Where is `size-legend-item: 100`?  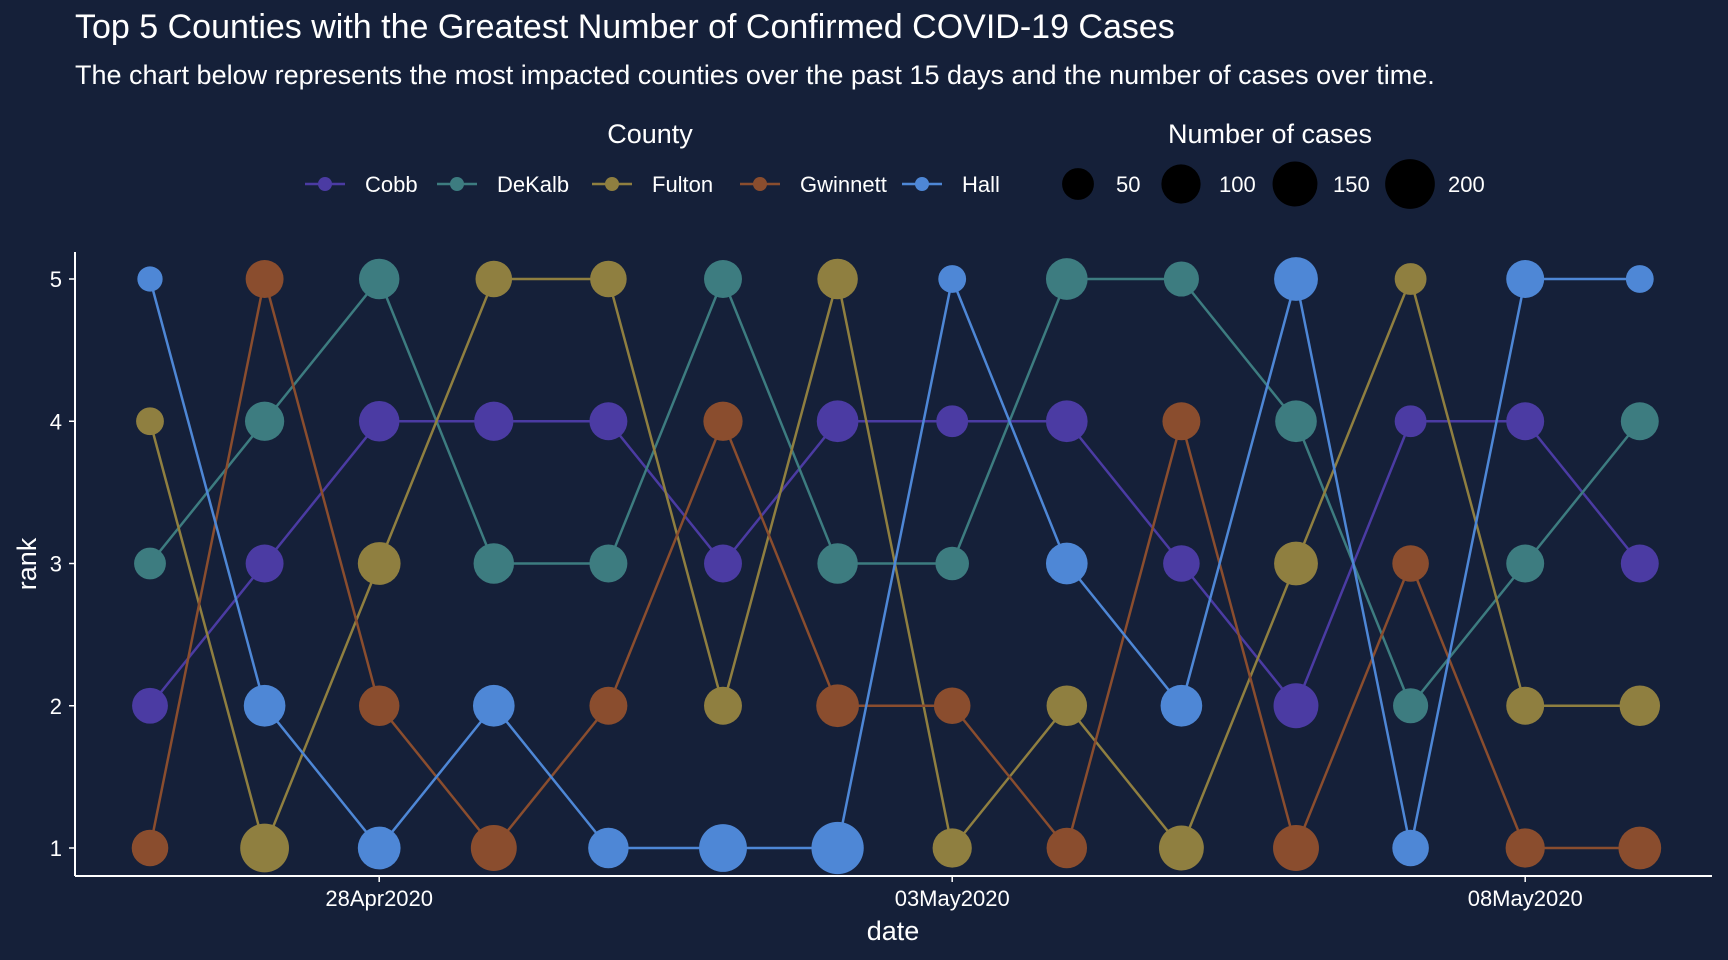 size-legend-item: 100 is located at coordinates (1208, 184).